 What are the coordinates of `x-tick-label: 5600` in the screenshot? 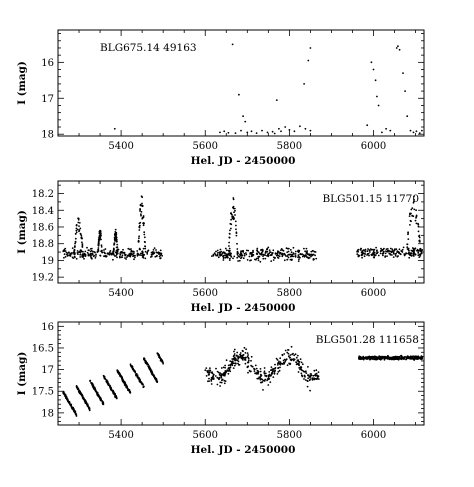 It's located at (205, 146).